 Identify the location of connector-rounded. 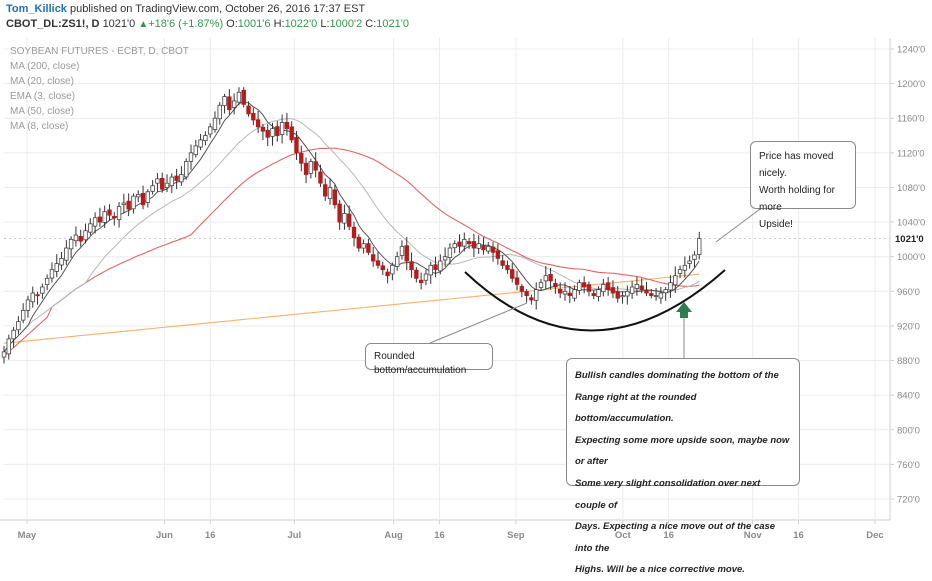
(478, 323).